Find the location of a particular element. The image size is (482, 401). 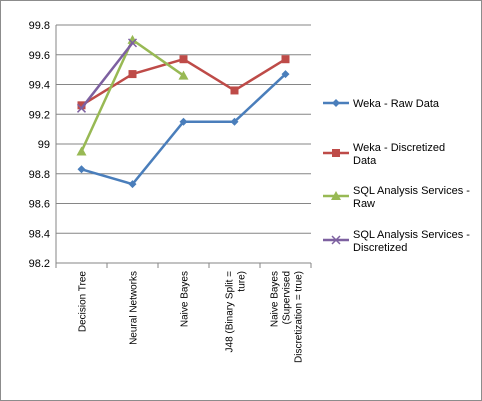

y-tick-label: 99 is located at coordinates (44, 145).